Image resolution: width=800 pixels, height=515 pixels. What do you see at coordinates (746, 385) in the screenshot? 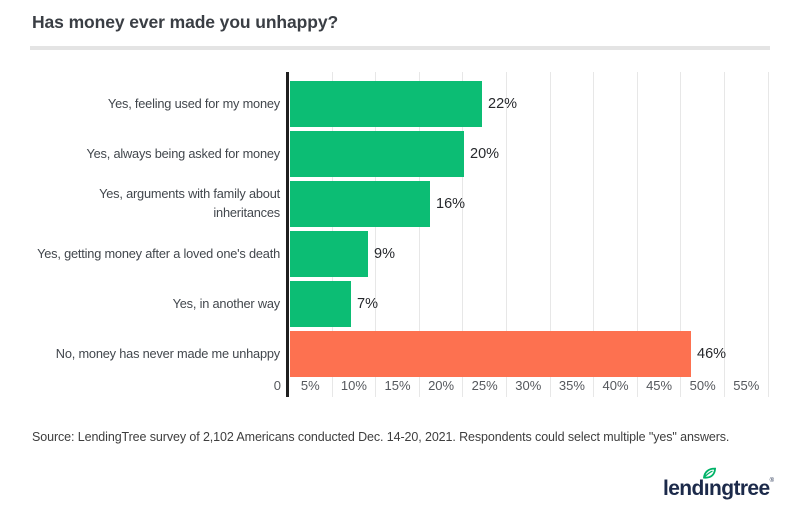
I see `x-tick-label: 55%` at bounding box center [746, 385].